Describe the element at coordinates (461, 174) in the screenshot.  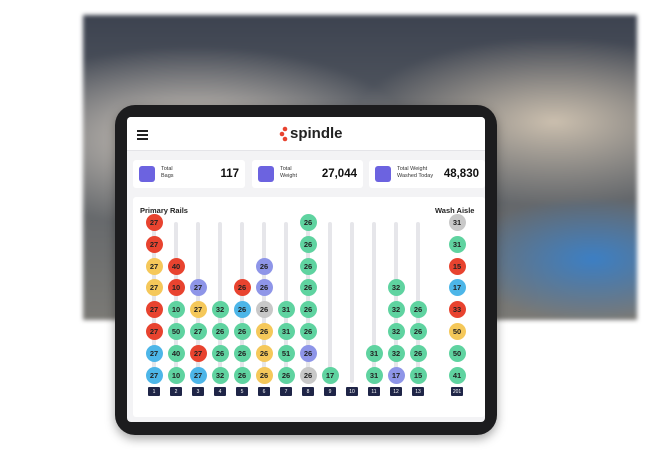
I see `stat-value: 48,830` at that location.